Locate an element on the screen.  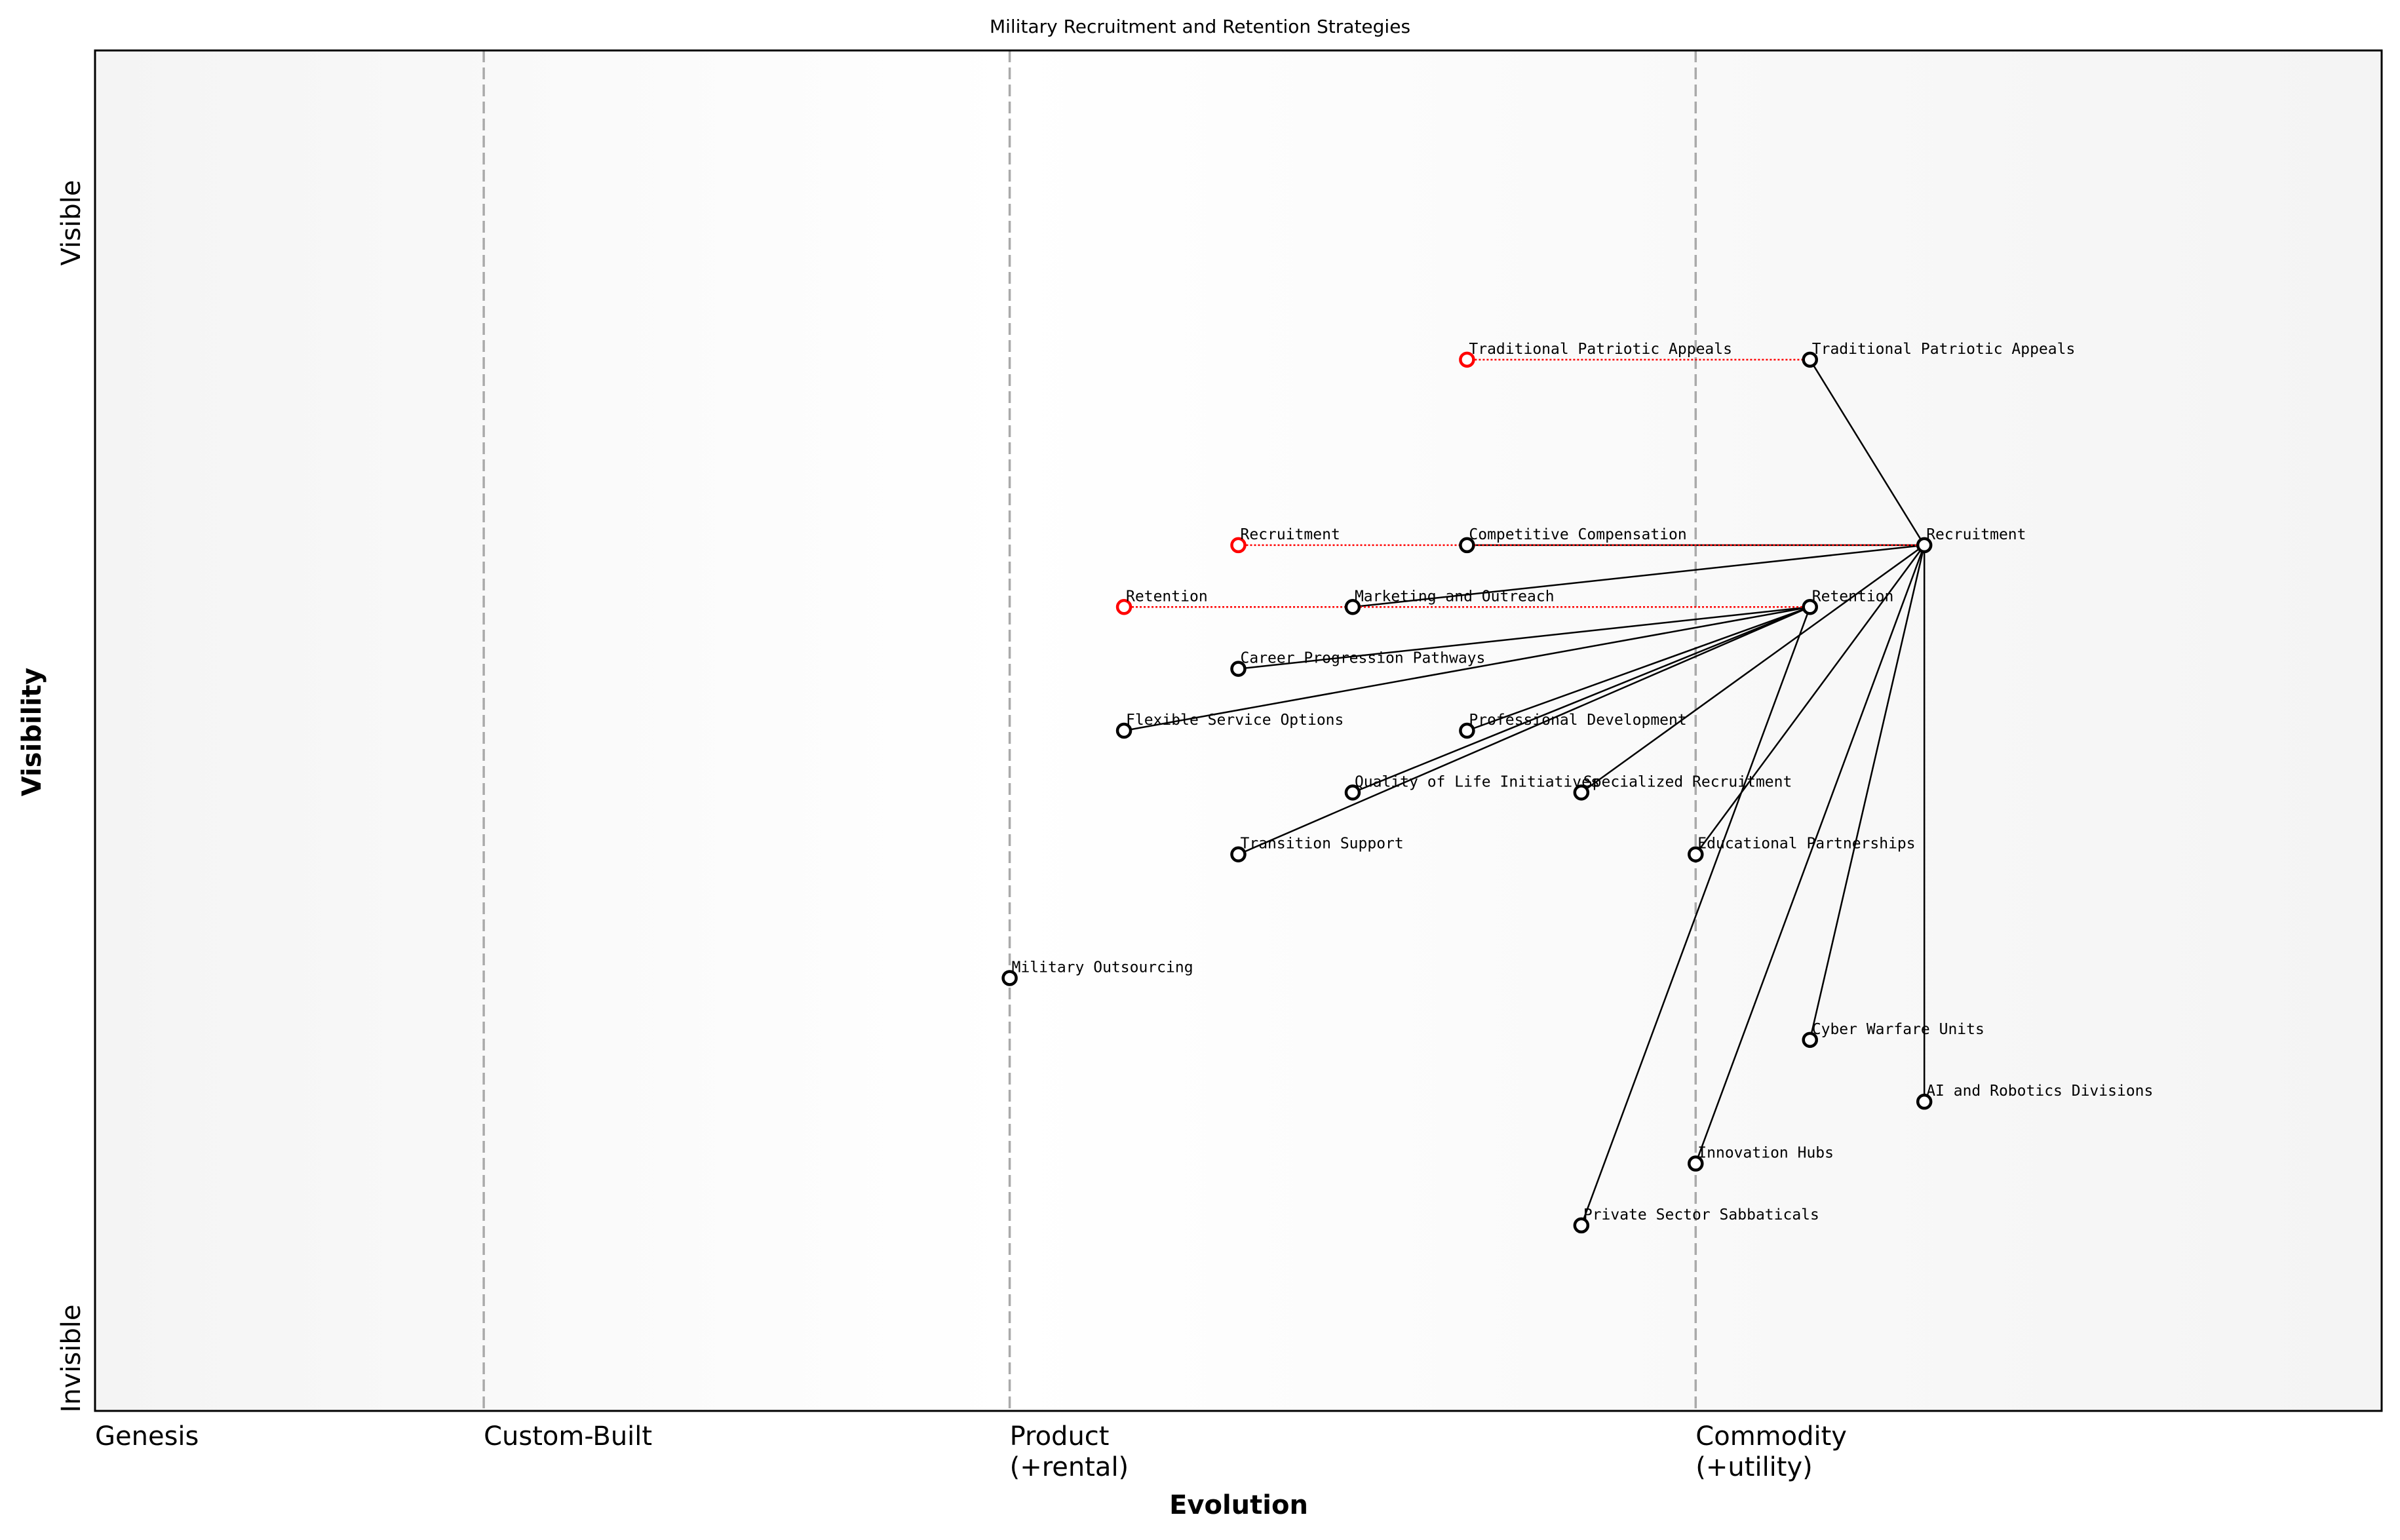
component-label: Career Progression Pathways is located at coordinates (1363, 658).